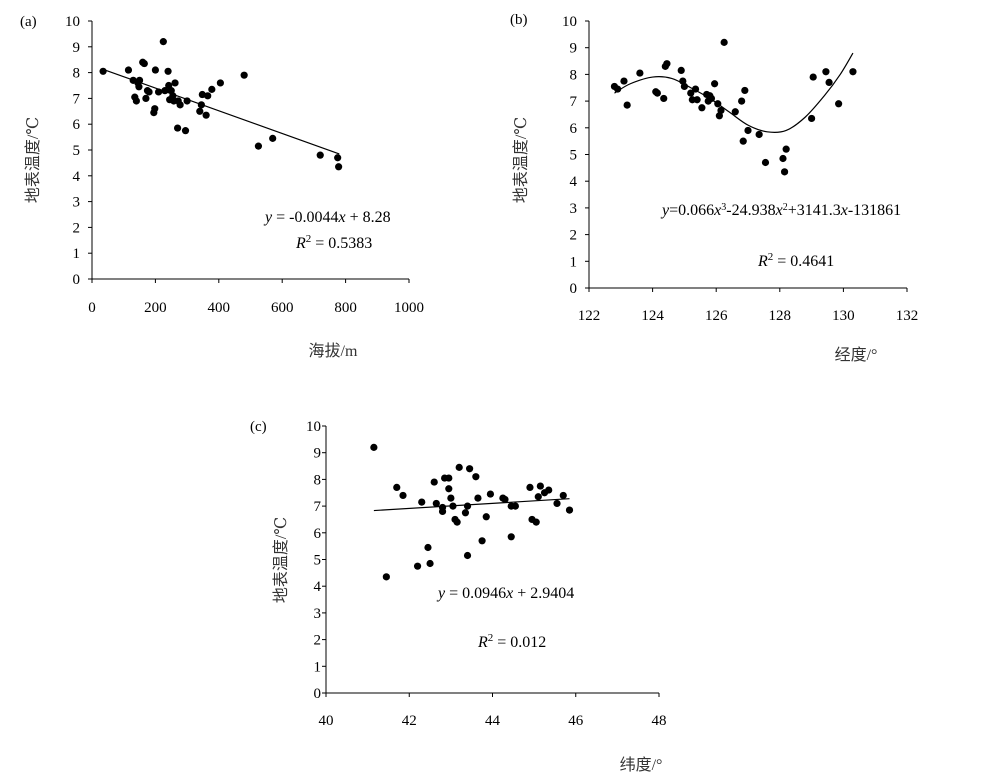  I want to click on panel-a-y-tick-label: 8, so click(77, 74).